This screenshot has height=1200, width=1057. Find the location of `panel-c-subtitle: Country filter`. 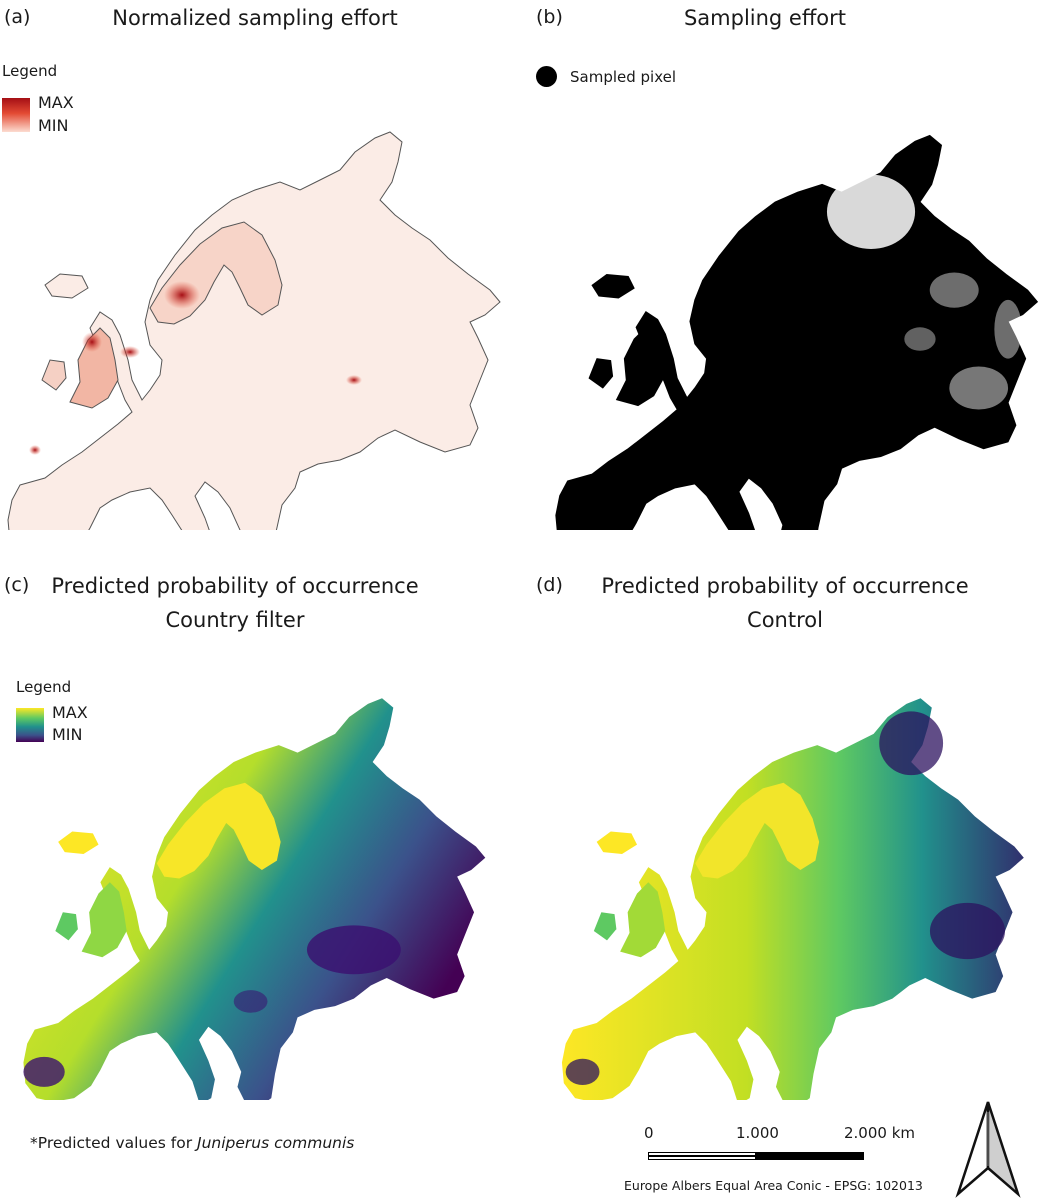

panel-c-subtitle: Country filter is located at coordinates (235, 620).